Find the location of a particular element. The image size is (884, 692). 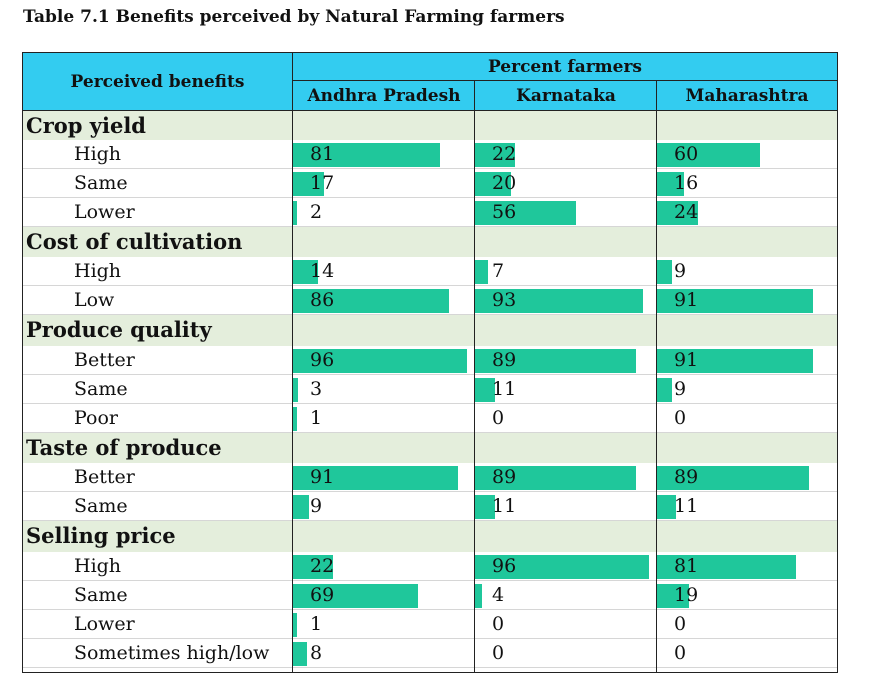

table-row: Lower 1 0 0 is located at coordinates (430, 624).